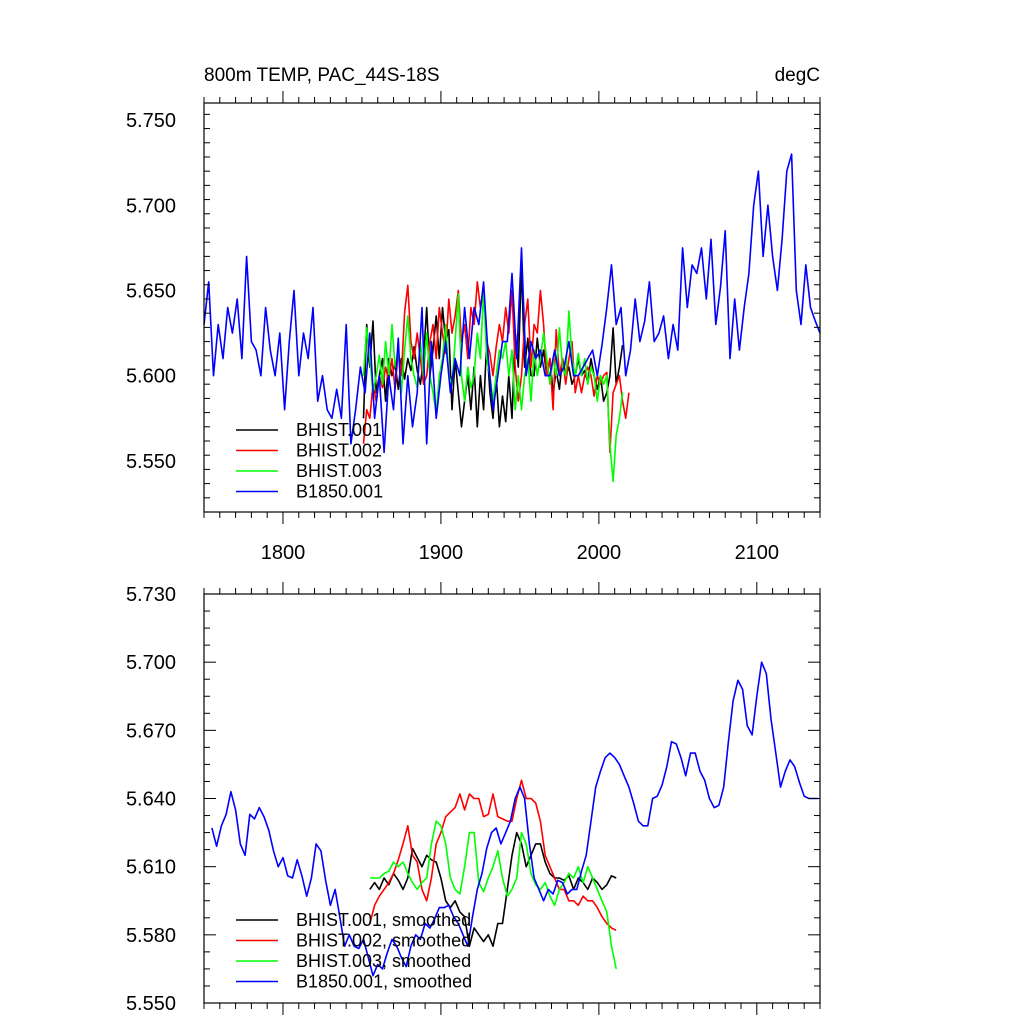  What do you see at coordinates (441, 553) in the screenshot?
I see `top-xtick-label: 1900` at bounding box center [441, 553].